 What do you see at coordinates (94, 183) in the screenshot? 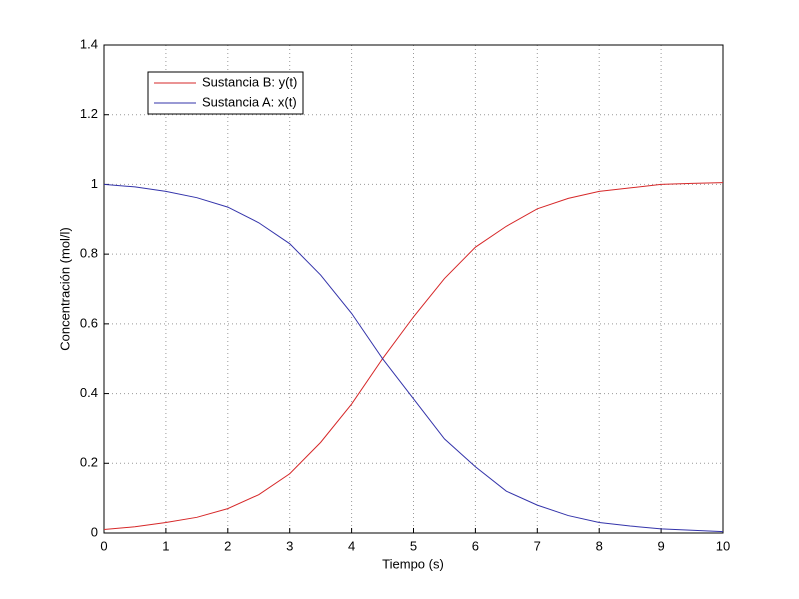
I see `y-tick-label: 1` at bounding box center [94, 183].